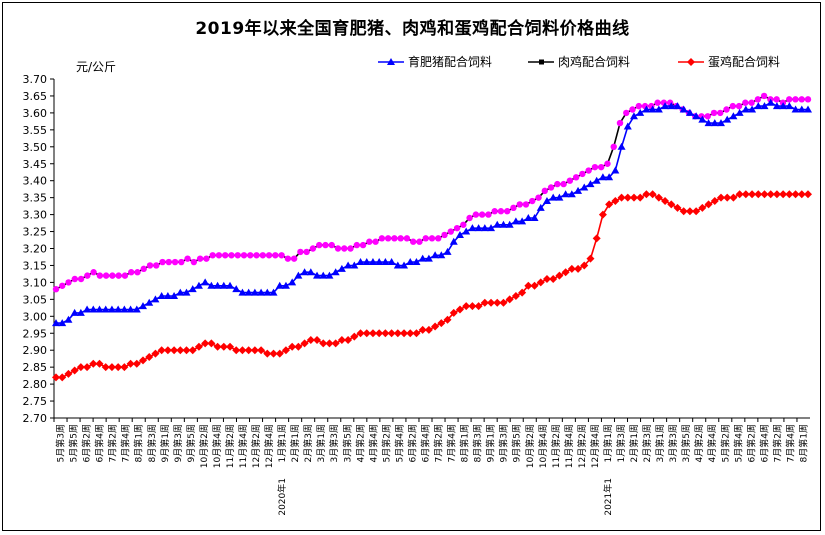 The height and width of the screenshot is (535, 825). Describe the element at coordinates (360, 443) in the screenshot. I see `x-tick-label: 4月第2周` at that location.